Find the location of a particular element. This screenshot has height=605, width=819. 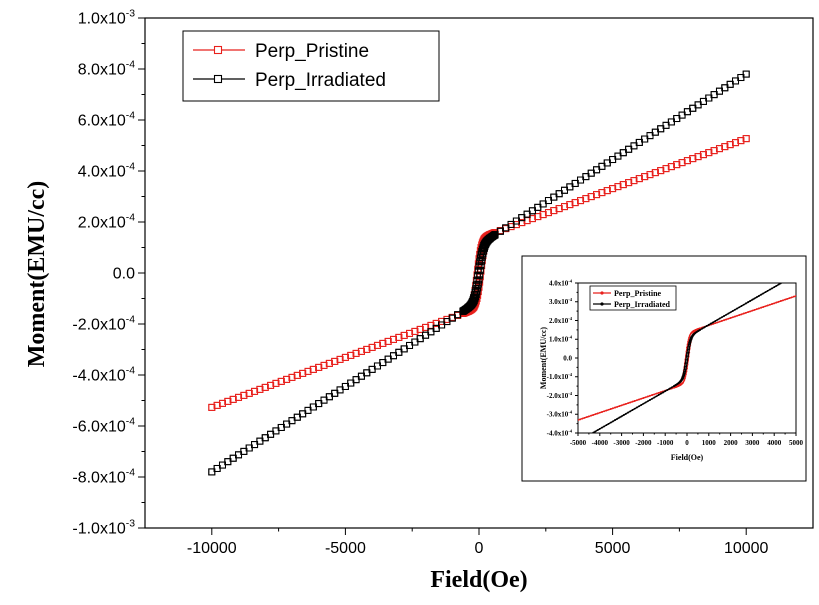

main-y-tick-label: 4.0x10⁻⁴ is located at coordinates (107, 170).